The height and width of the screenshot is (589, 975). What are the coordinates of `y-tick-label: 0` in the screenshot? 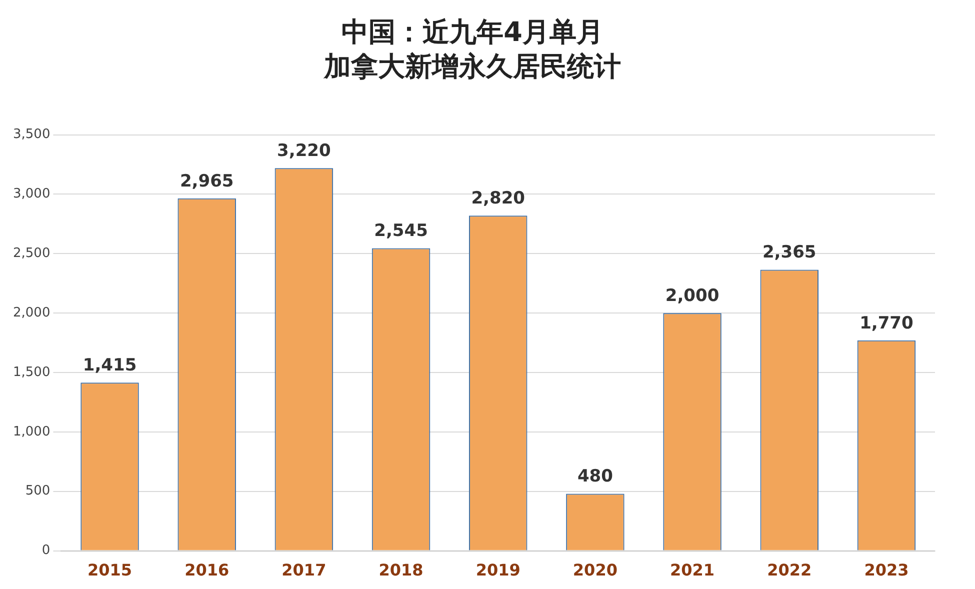 It's located at (46, 550).